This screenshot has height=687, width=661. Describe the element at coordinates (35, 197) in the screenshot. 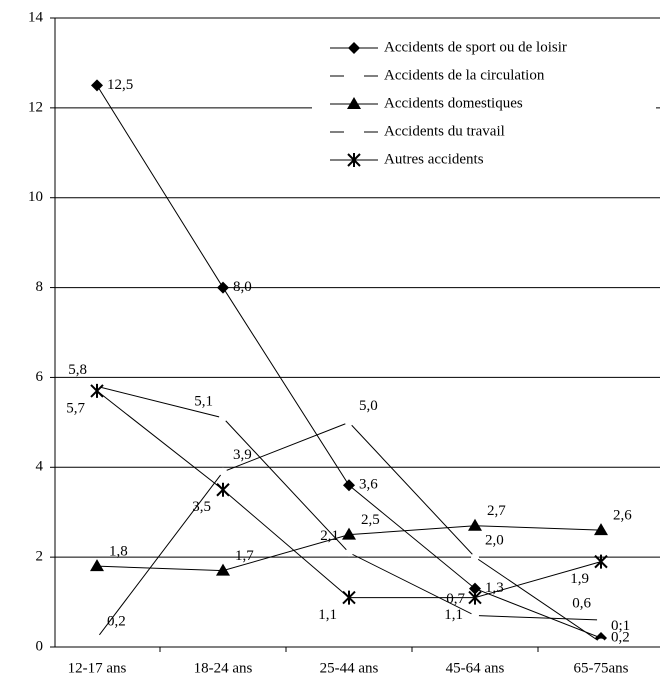

I see `y-tick-label: 10` at that location.